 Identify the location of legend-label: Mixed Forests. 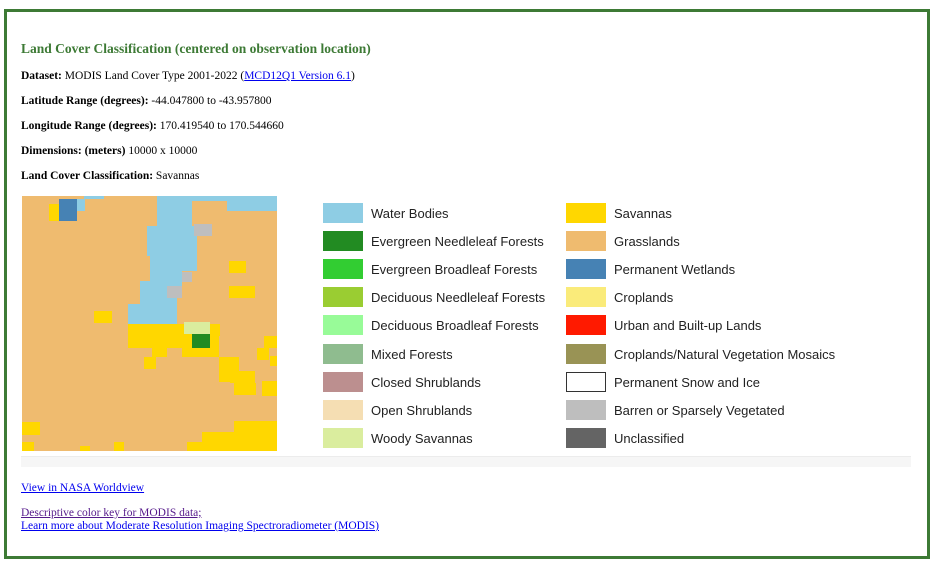
(412, 354).